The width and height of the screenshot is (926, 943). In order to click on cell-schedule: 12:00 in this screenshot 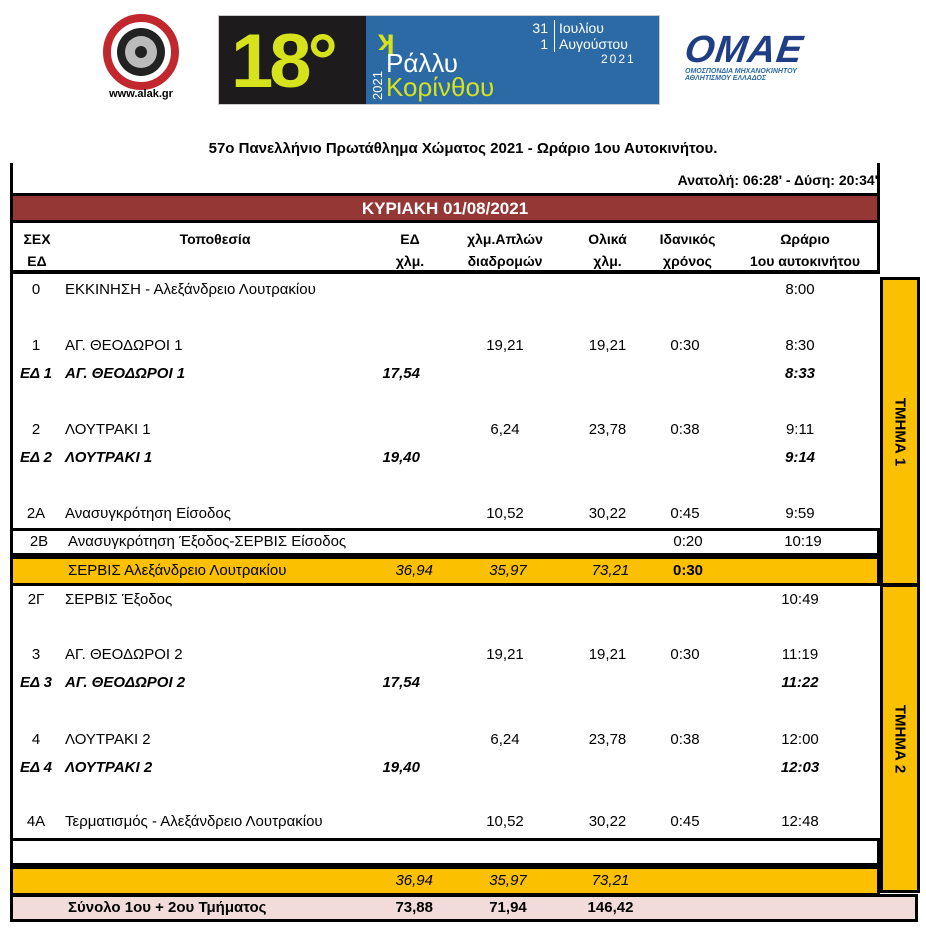, I will do `click(800, 739)`.